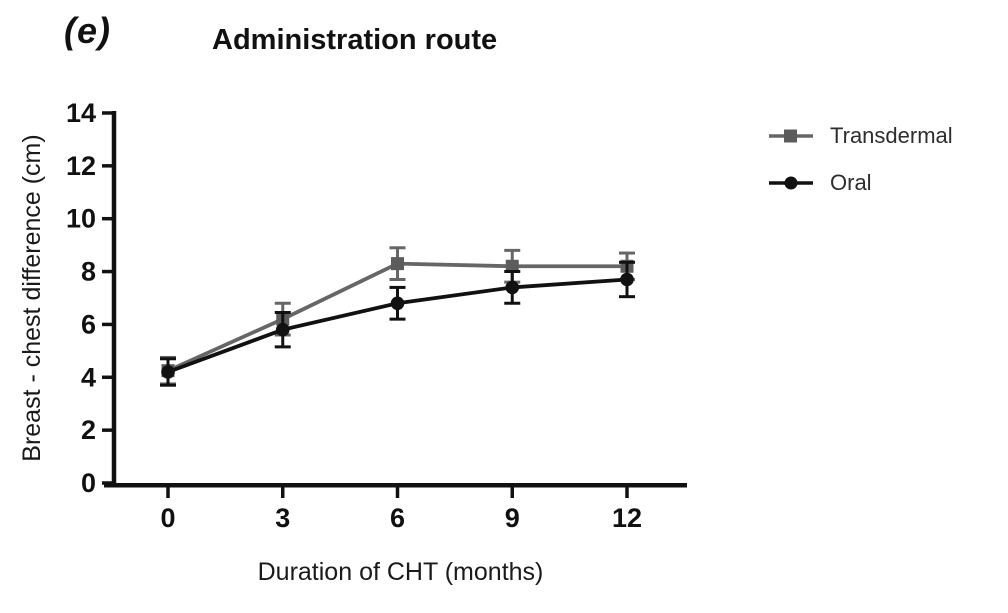 This screenshot has width=1008, height=613. I want to click on svg-text: Breast - chest difference (cm), so click(32, 297).